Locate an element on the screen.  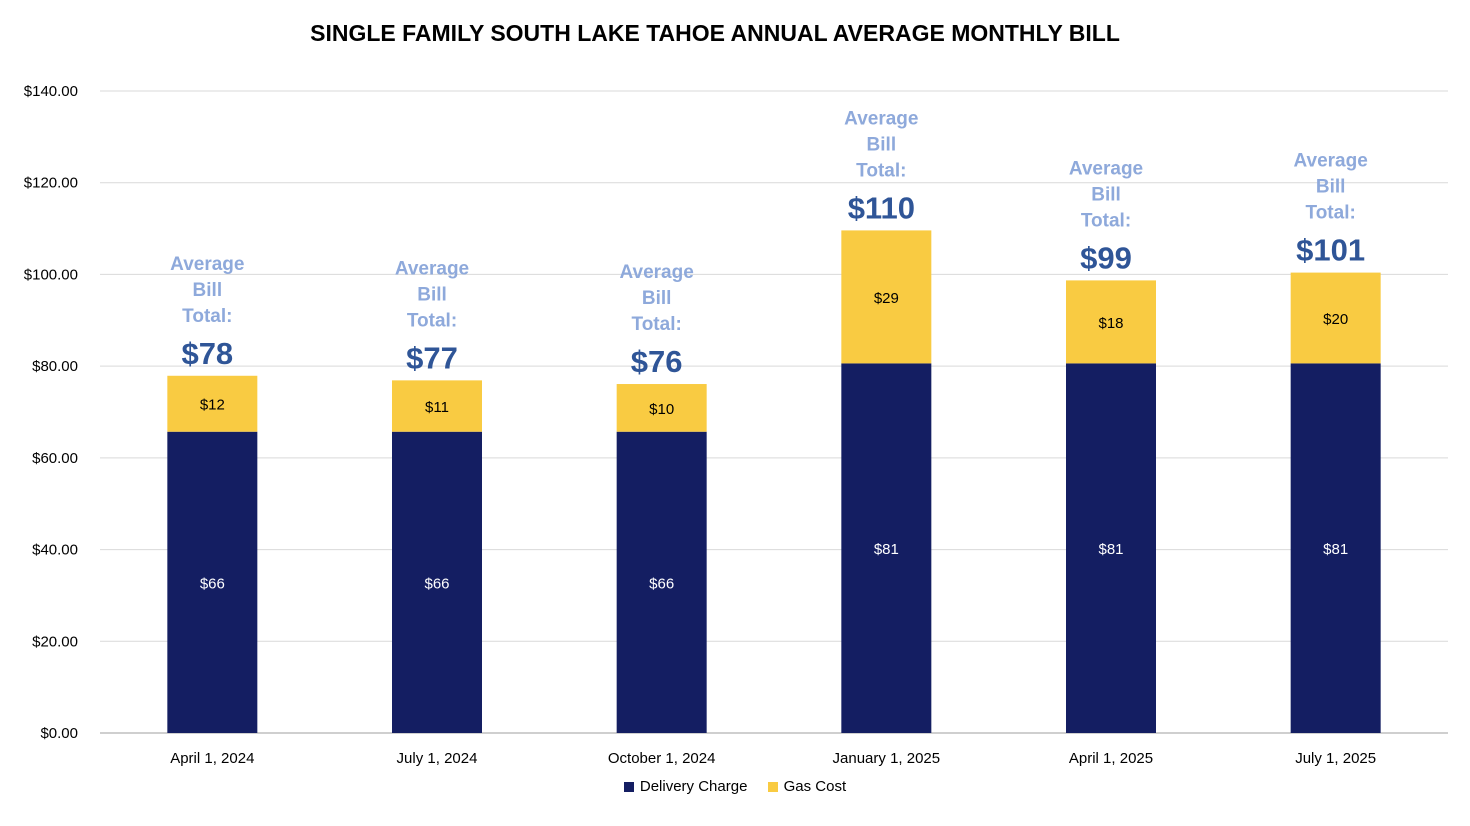
average-bill-total-value: $99 is located at coordinates (1106, 257).